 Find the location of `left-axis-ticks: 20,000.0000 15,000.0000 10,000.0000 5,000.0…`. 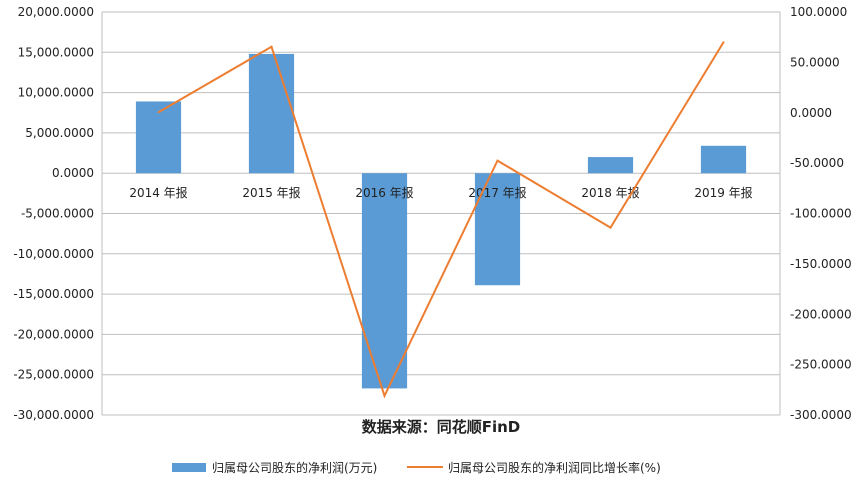

left-axis-ticks: 20,000.0000 15,000.0000 10,000.0000 5,000.0… is located at coordinates (53, 213).